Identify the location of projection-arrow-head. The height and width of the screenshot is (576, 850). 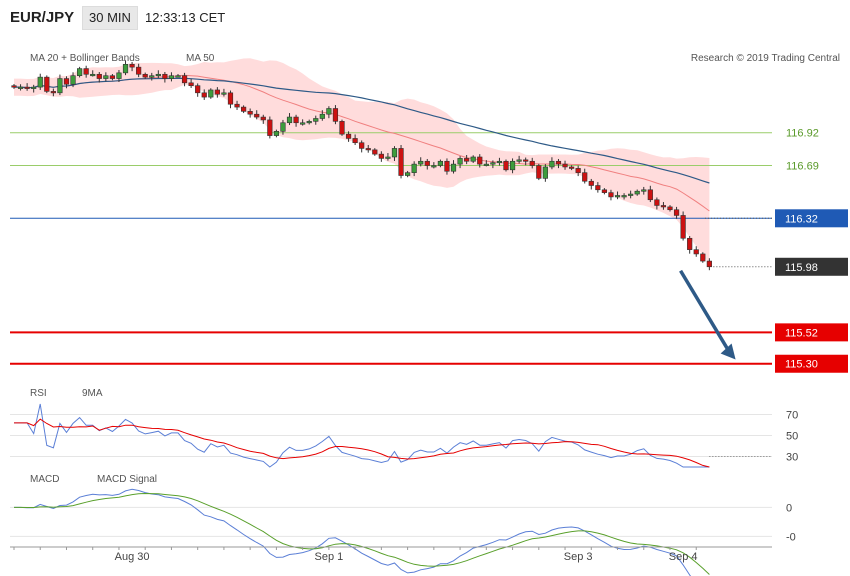
(728, 351).